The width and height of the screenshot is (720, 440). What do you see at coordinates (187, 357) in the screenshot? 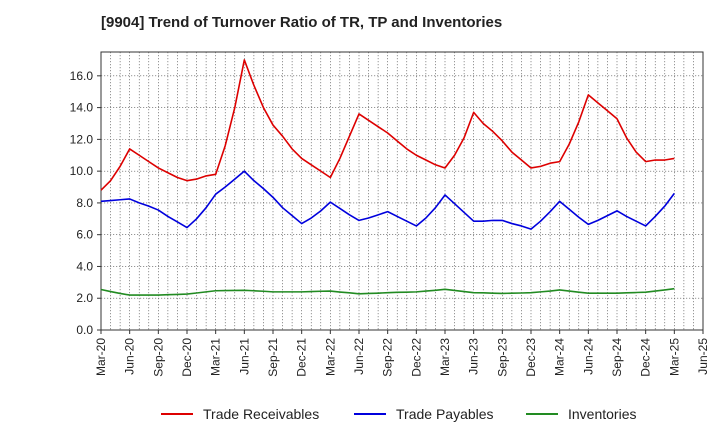
I see `x-tick-label: Dec-20` at bounding box center [187, 357].